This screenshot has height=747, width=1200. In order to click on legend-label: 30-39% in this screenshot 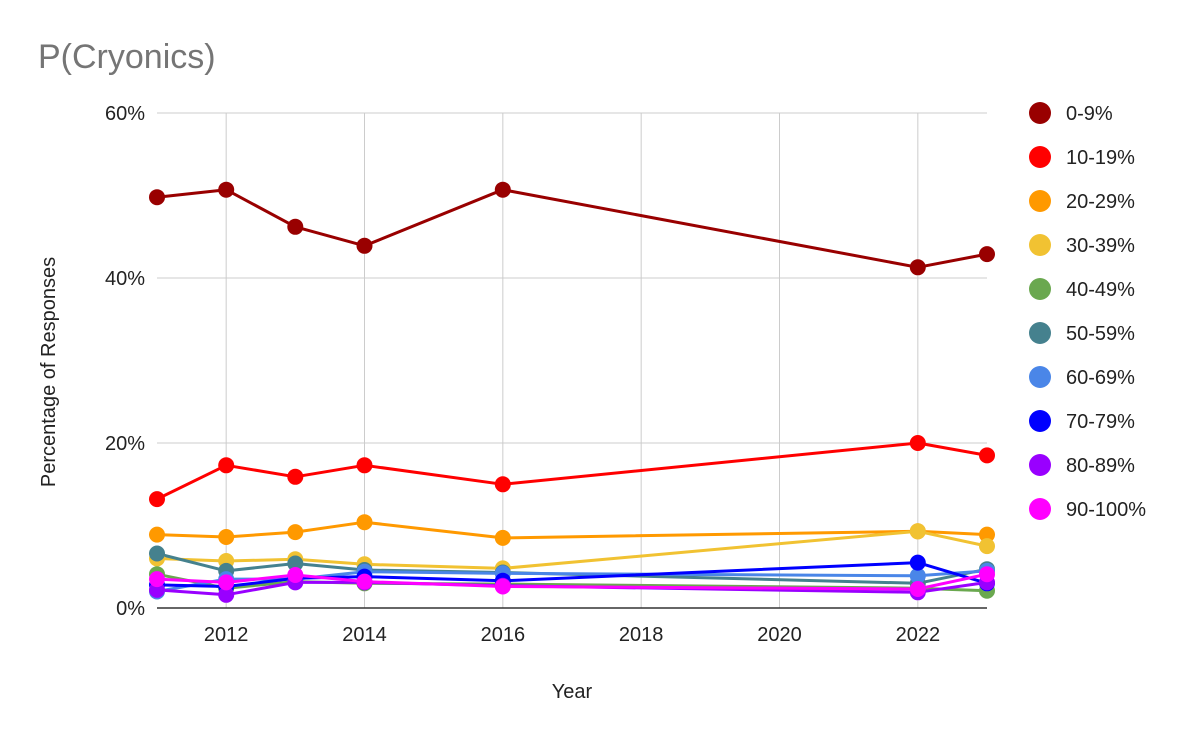, I will do `click(1100, 246)`.